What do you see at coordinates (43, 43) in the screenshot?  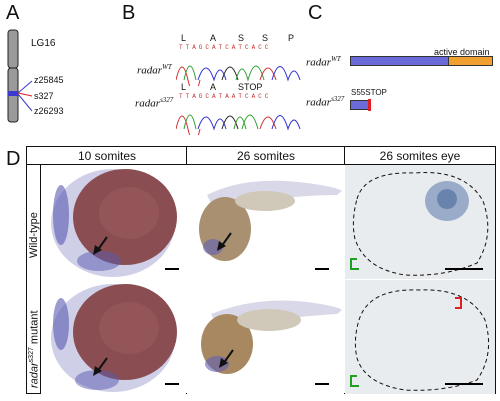 I see `chromosome-label: LG16` at bounding box center [43, 43].